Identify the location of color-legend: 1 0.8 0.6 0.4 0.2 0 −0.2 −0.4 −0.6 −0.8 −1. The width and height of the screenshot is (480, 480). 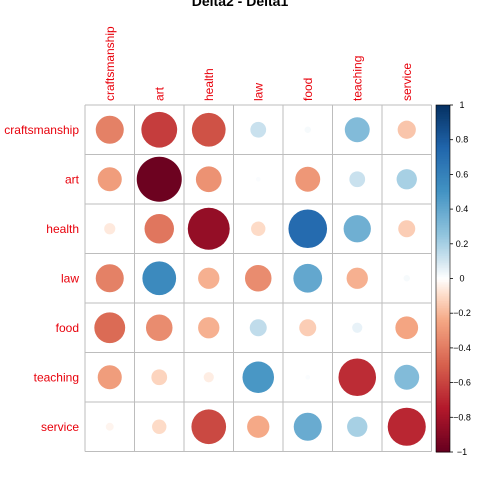
(453, 278).